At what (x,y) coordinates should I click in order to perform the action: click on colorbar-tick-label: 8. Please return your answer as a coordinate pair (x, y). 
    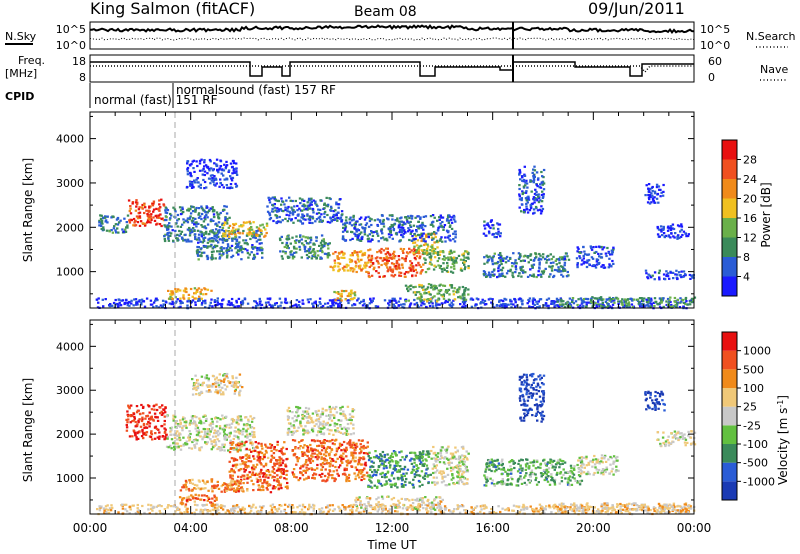
    Looking at the image, I should click on (746, 257).